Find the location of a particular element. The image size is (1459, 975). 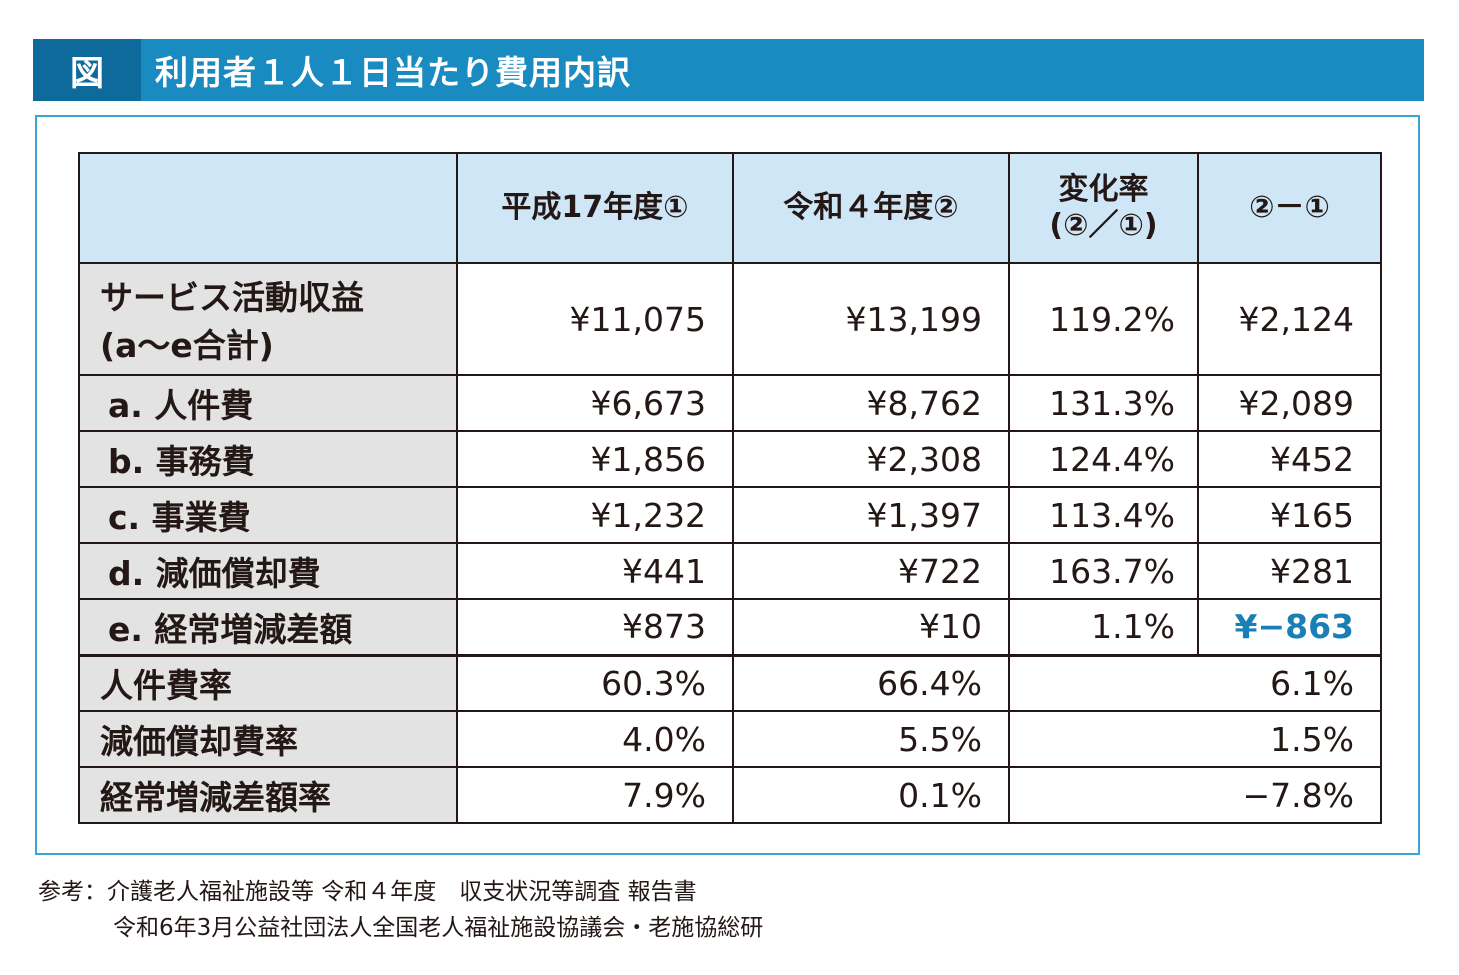

header-change-rate: 変化率 (②／①) is located at coordinates (1103, 208).